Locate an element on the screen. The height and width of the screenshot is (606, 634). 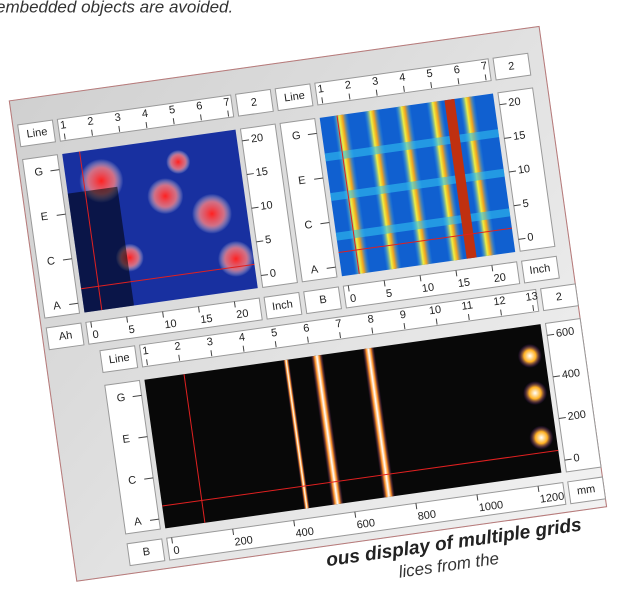
tick-label: 1000 is located at coordinates (491, 506).